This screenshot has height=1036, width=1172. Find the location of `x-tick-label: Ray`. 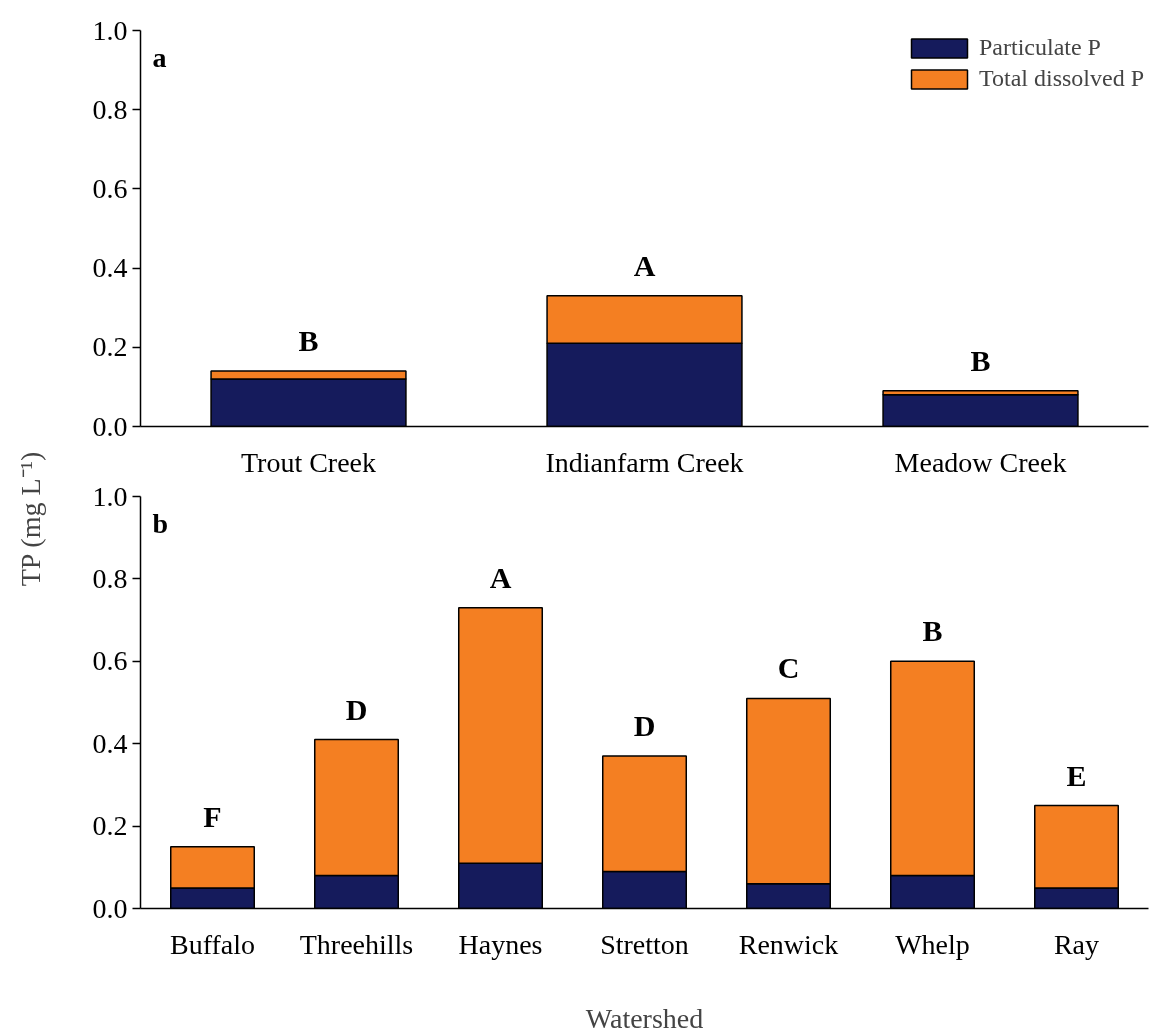

x-tick-label: Ray is located at coordinates (1076, 944).